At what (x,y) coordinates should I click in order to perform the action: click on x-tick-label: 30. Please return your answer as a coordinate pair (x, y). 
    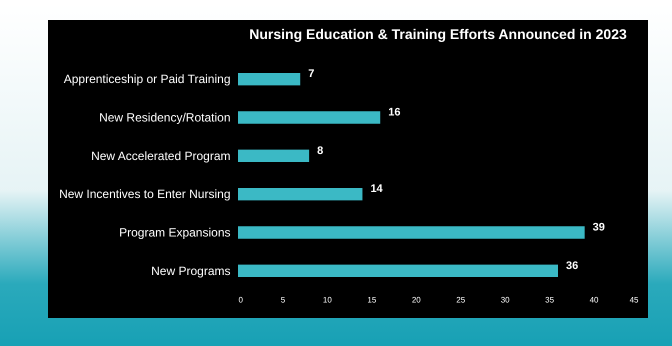
    Looking at the image, I should click on (505, 300).